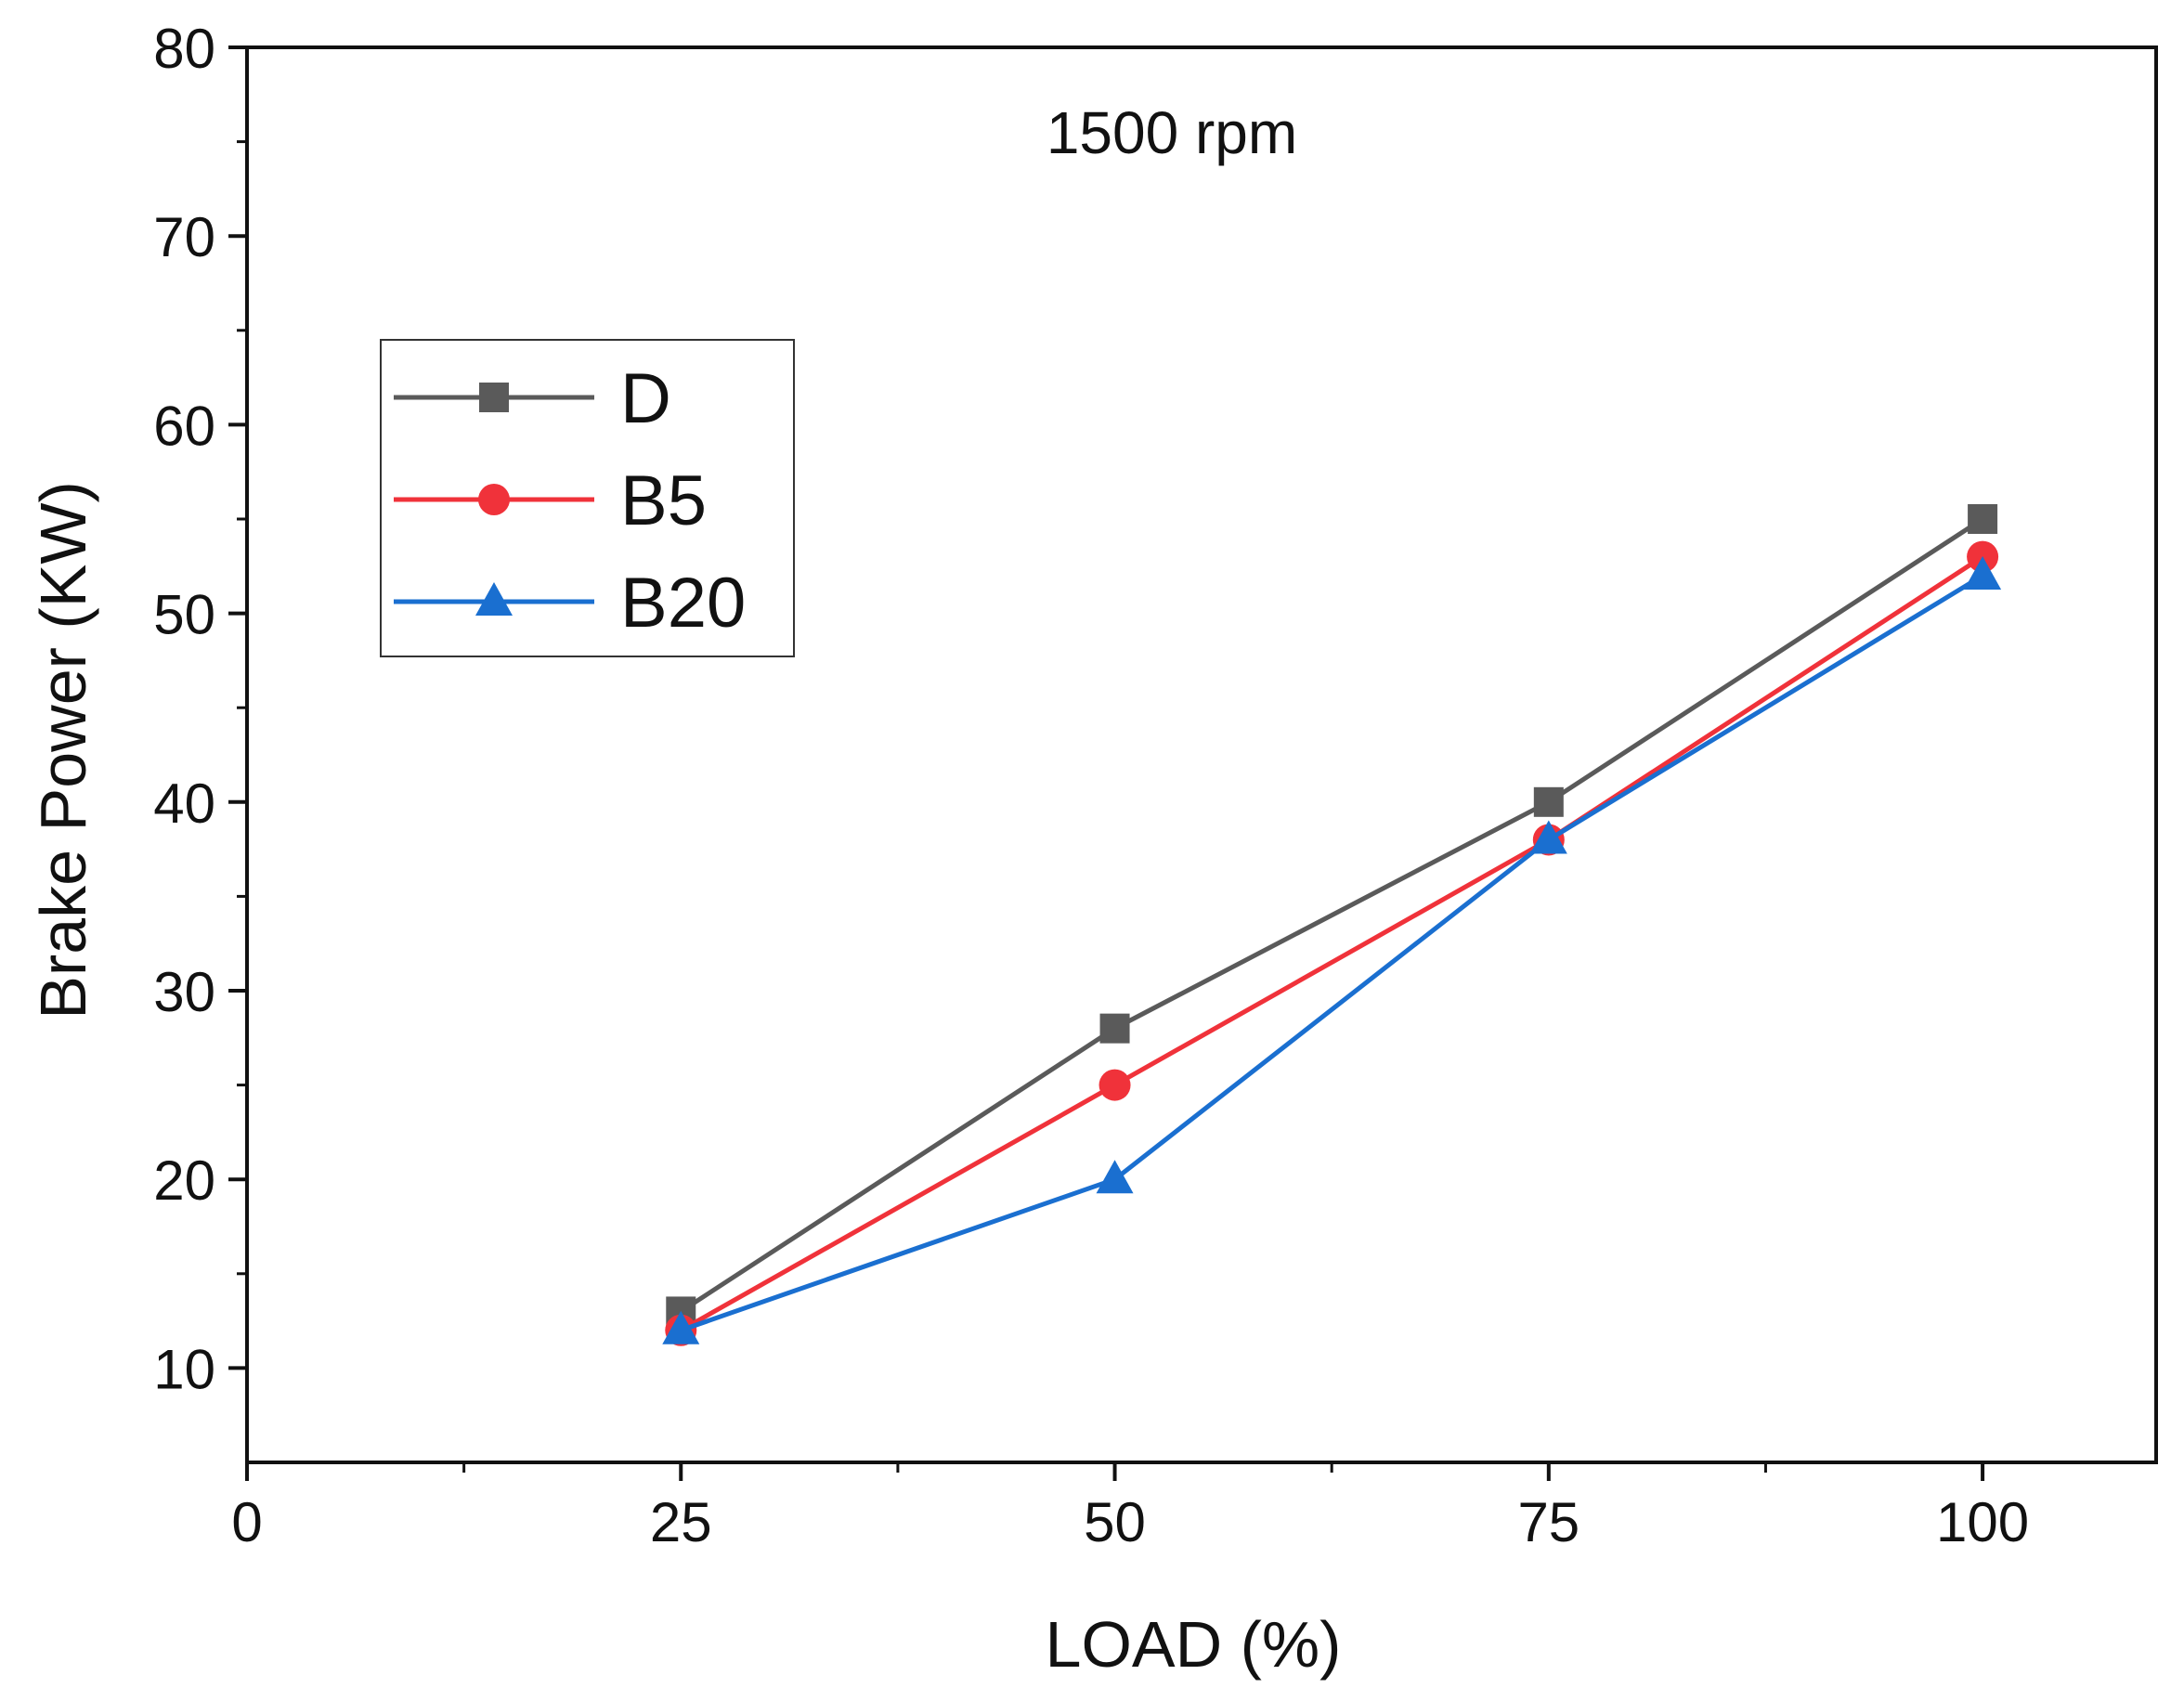 The height and width of the screenshot is (1701, 2184). I want to click on legend-item-d: D, so click(532, 398).